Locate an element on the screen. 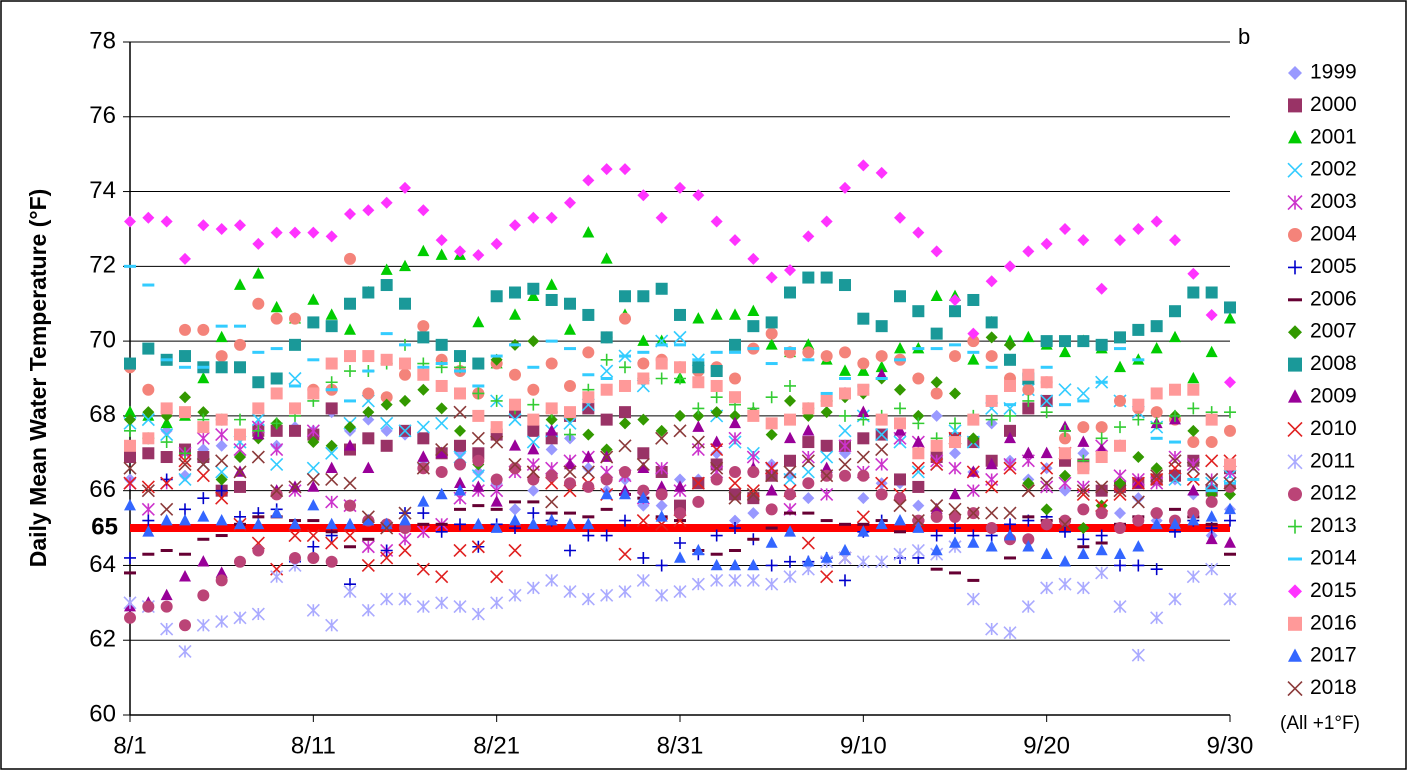 Image resolution: width=1408 pixels, height=771 pixels. legend-label: 2013 is located at coordinates (1333, 525).